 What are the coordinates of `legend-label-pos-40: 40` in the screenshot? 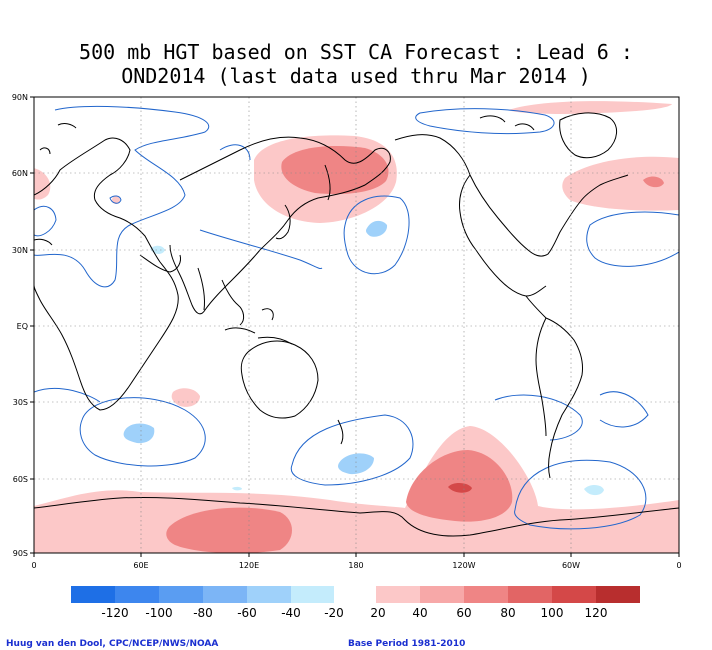 It's located at (419, 613).